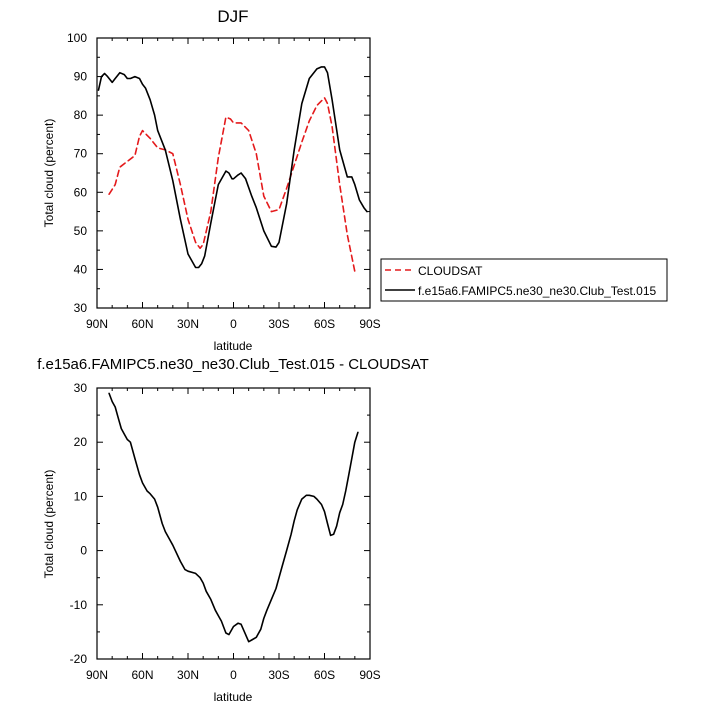  What do you see at coordinates (83, 551) in the screenshot?
I see `bottom-y-tick-label: 0` at bounding box center [83, 551].